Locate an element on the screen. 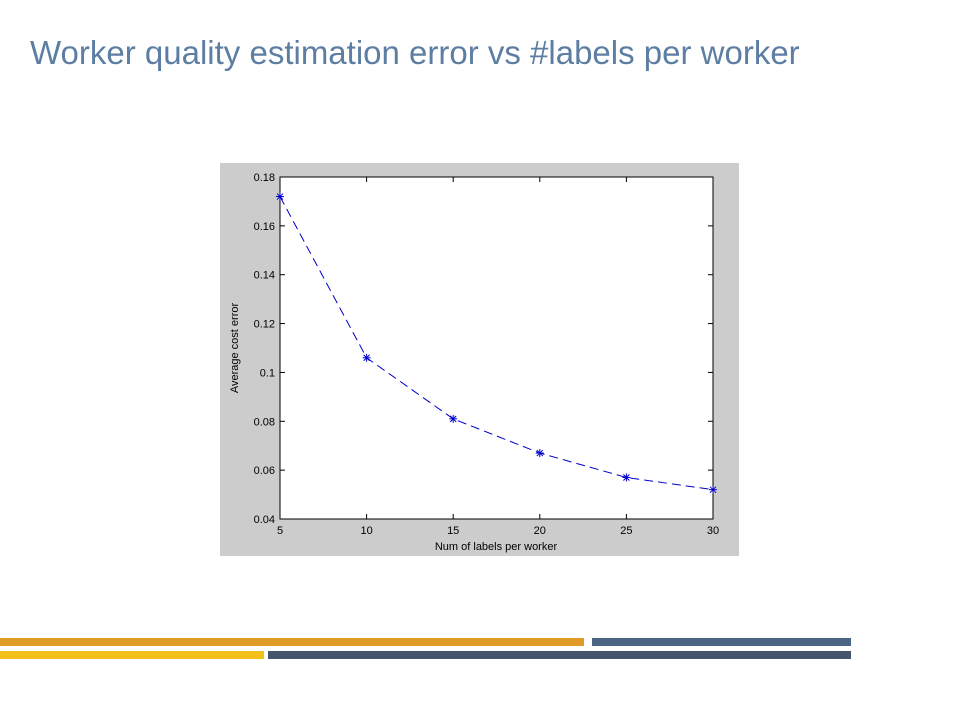  y-tick-label: 0.18 is located at coordinates (264, 178).